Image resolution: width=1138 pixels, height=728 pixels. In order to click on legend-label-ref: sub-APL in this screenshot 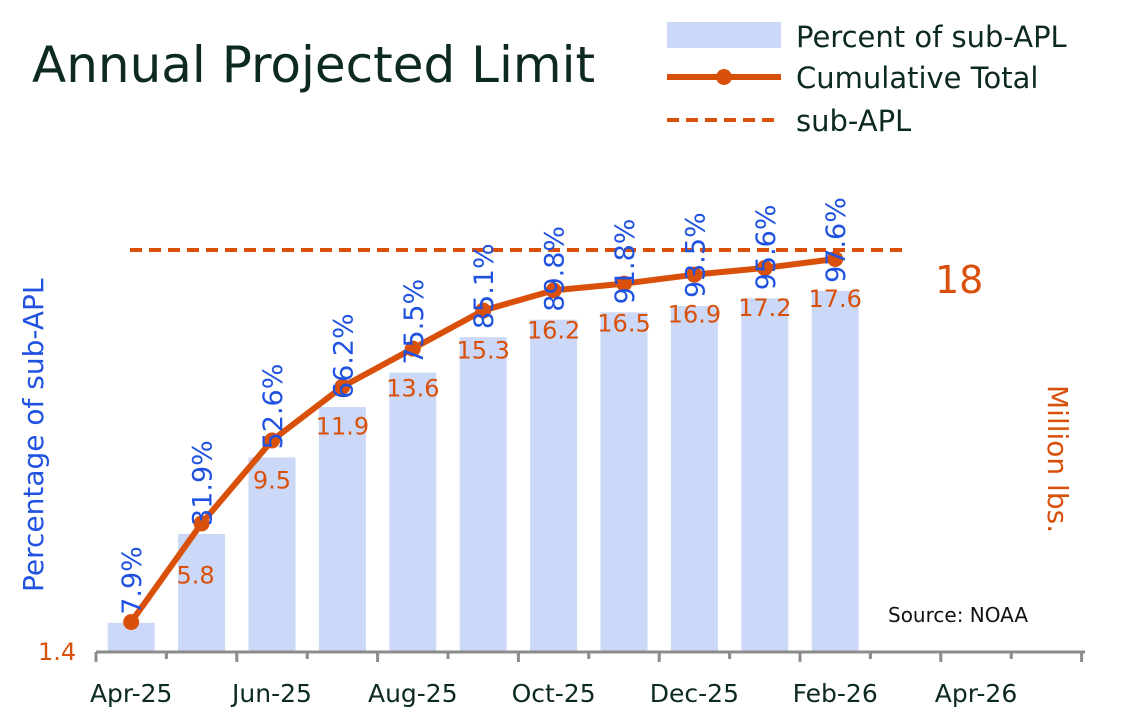, I will do `click(853, 121)`.